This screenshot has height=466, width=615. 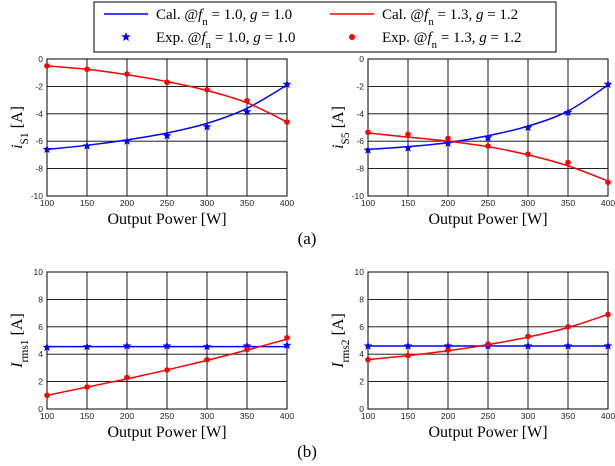 What do you see at coordinates (307, 238) in the screenshot?
I see `panel-label-a: (a)` at bounding box center [307, 238].